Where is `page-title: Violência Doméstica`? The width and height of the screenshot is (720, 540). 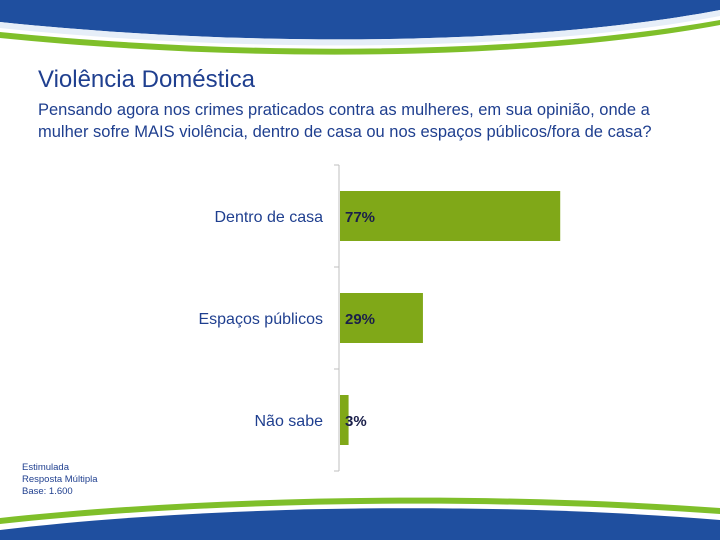
page-title: Violência Doméstica is located at coordinates (146, 79).